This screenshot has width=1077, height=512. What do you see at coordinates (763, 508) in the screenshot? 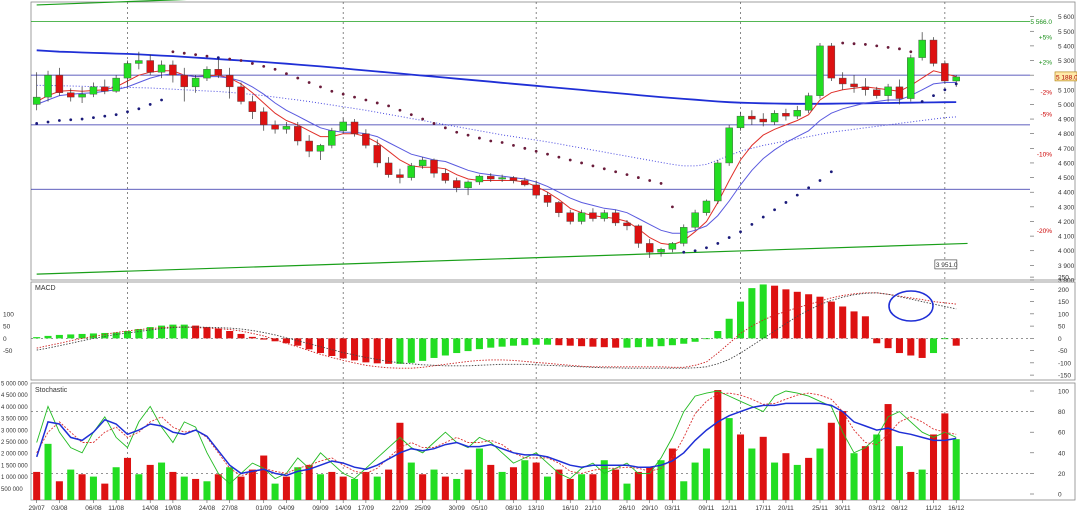
I see `x-tick-label: 17/11` at bounding box center [763, 508].